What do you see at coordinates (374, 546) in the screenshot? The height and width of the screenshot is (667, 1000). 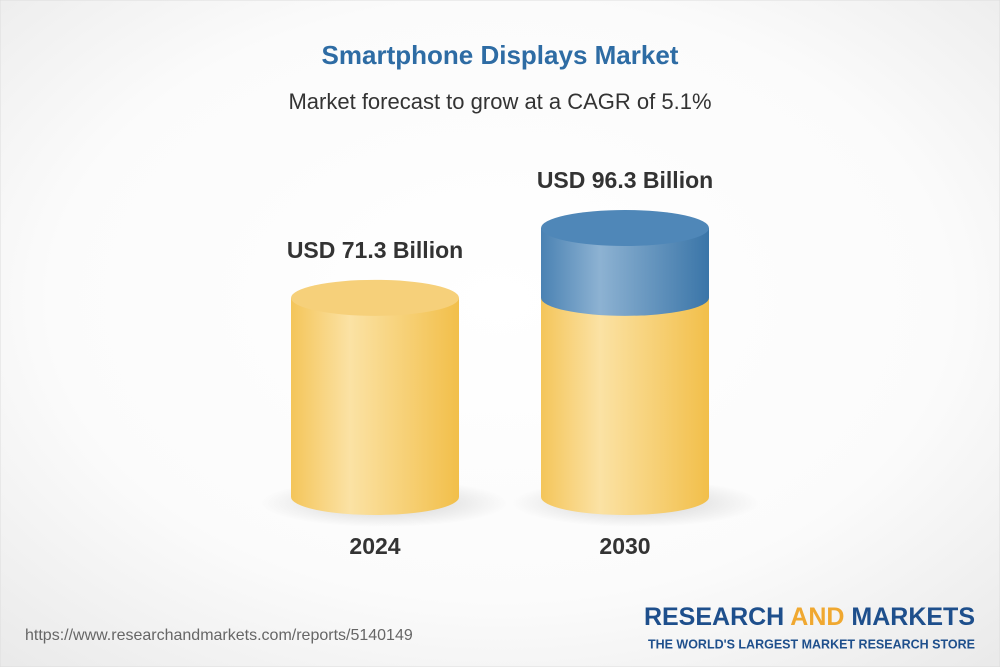 I see `x-tick-label: 2024` at bounding box center [374, 546].